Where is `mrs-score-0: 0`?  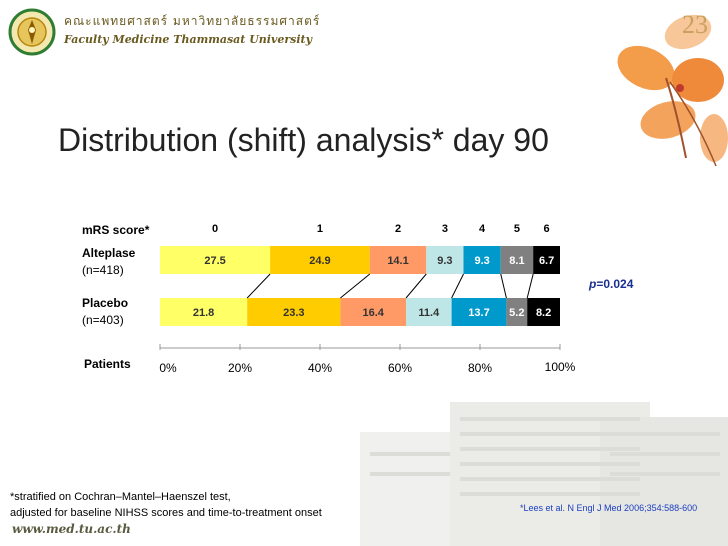
mrs-score-0: 0 is located at coordinates (215, 229).